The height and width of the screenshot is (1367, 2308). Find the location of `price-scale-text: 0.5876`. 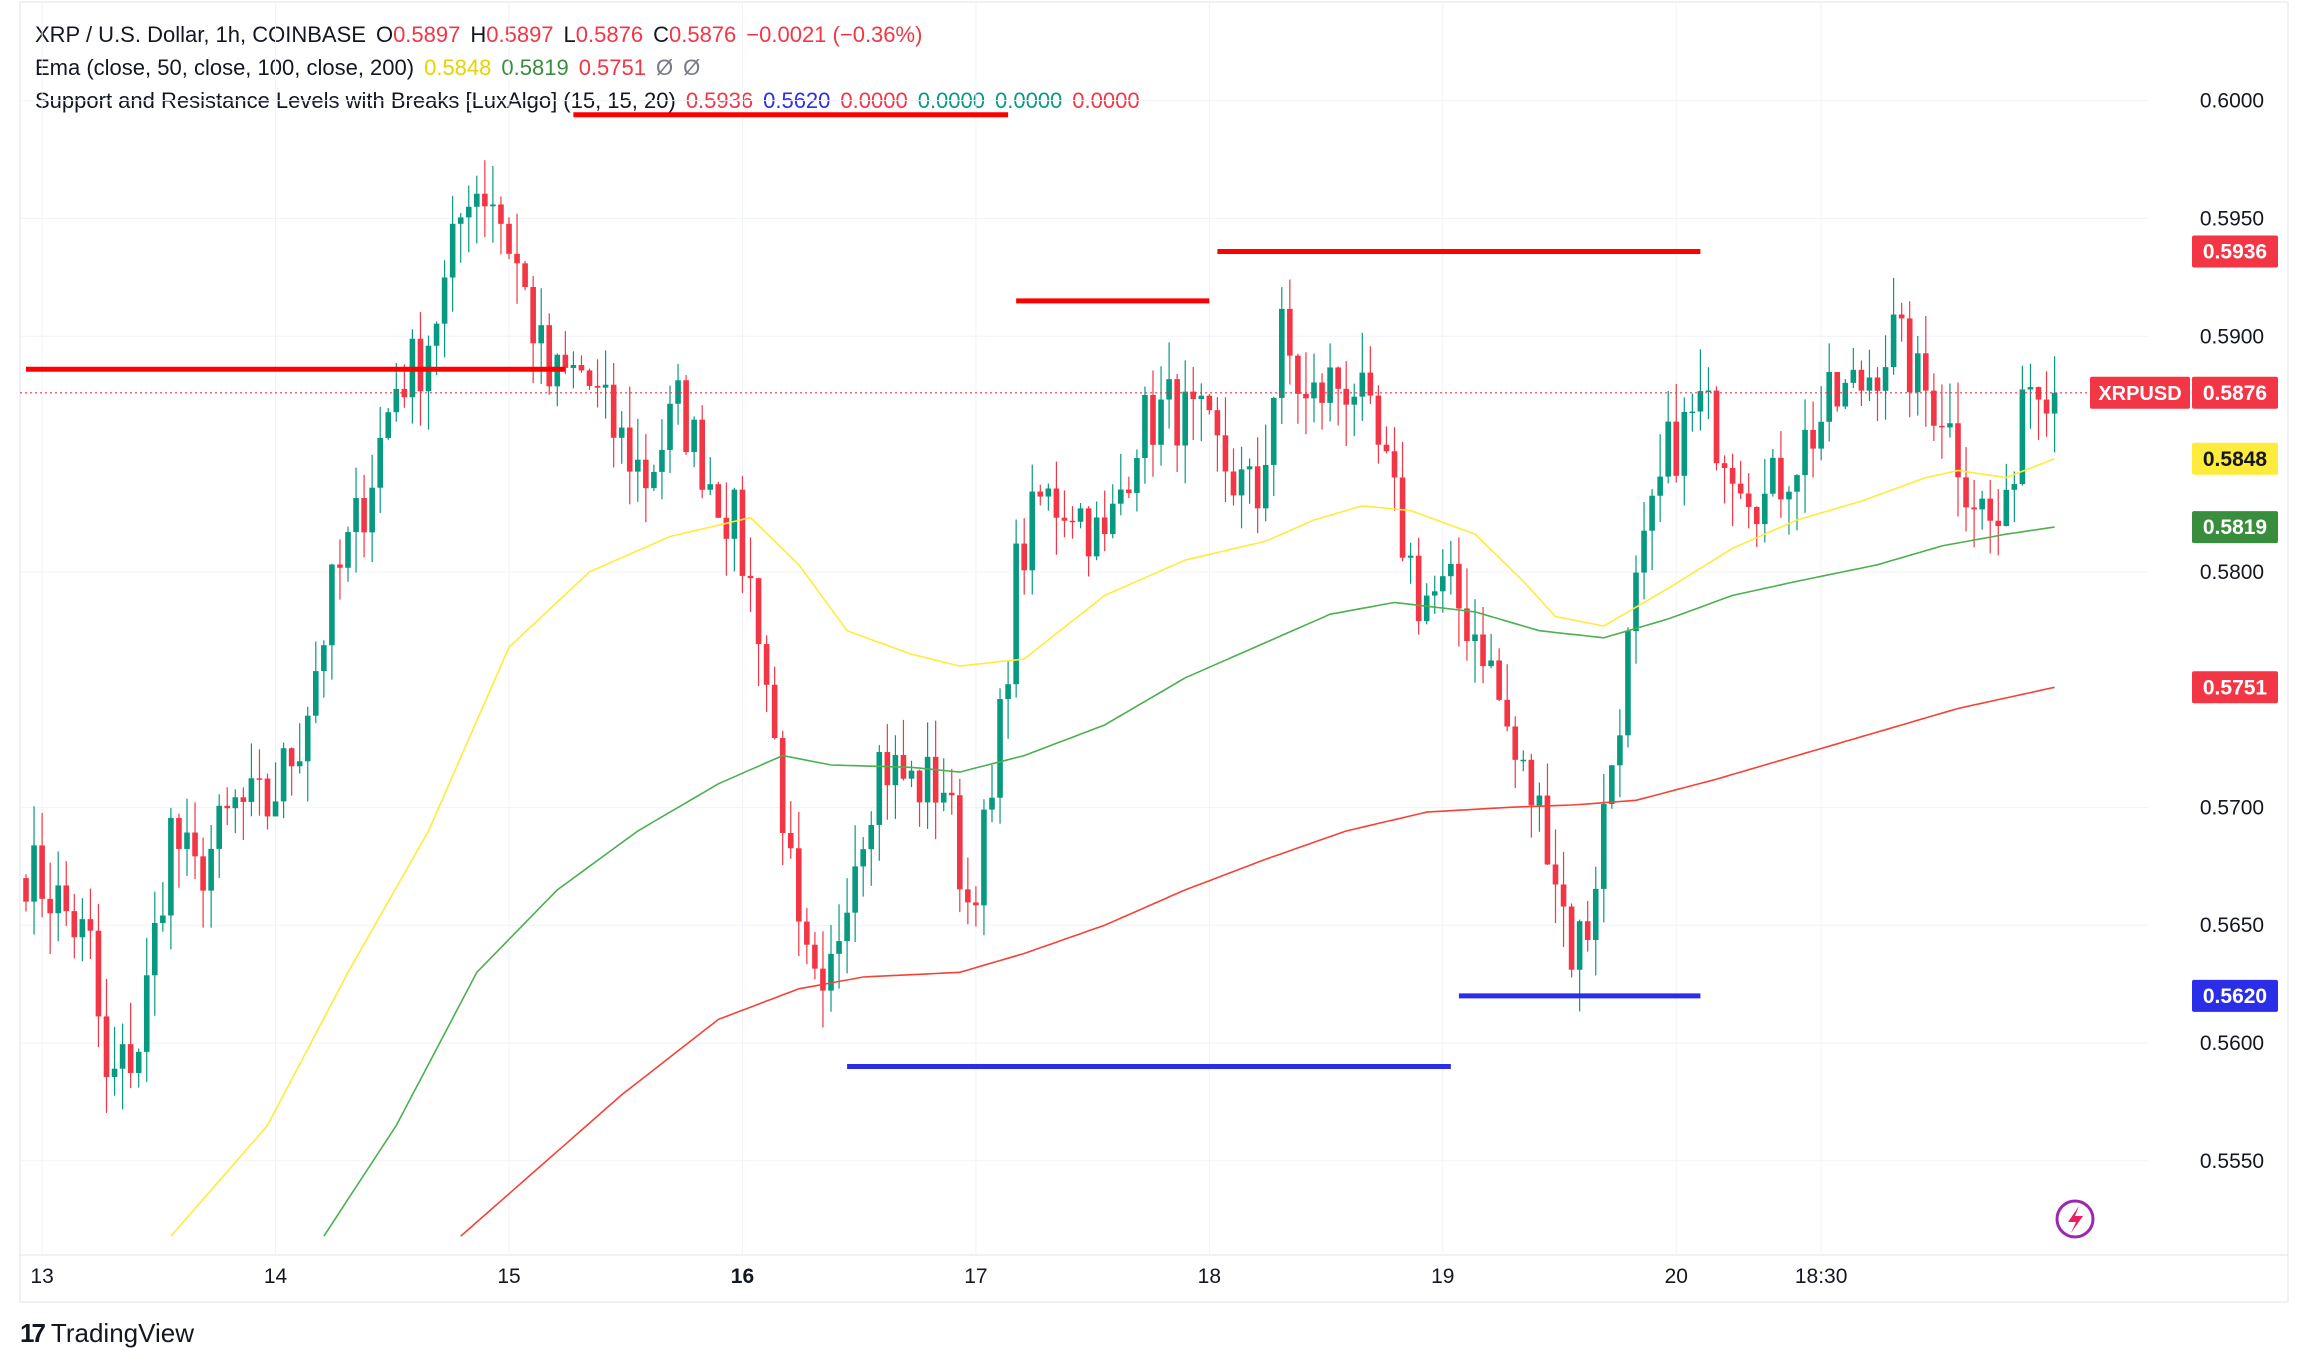

price-scale-text: 0.5876 is located at coordinates (2235, 393).